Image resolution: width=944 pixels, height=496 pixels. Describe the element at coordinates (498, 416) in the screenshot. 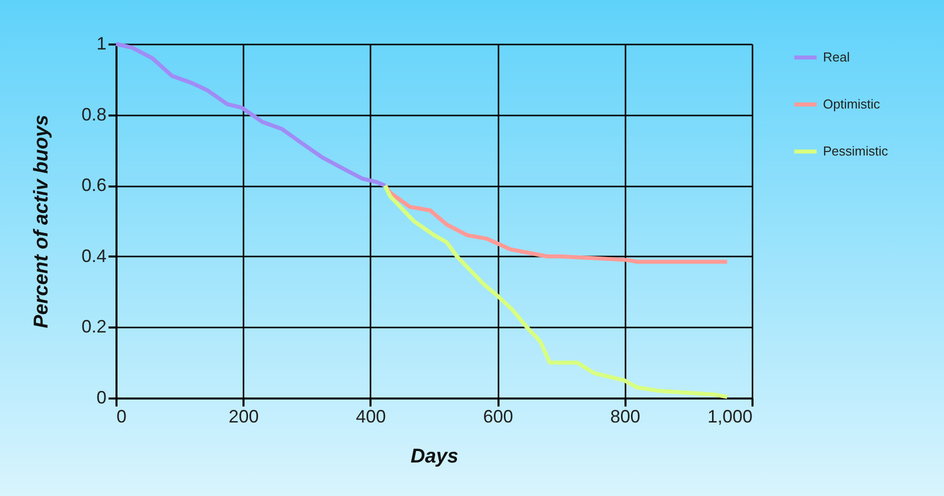

I see `x-tick-label: 600` at that location.